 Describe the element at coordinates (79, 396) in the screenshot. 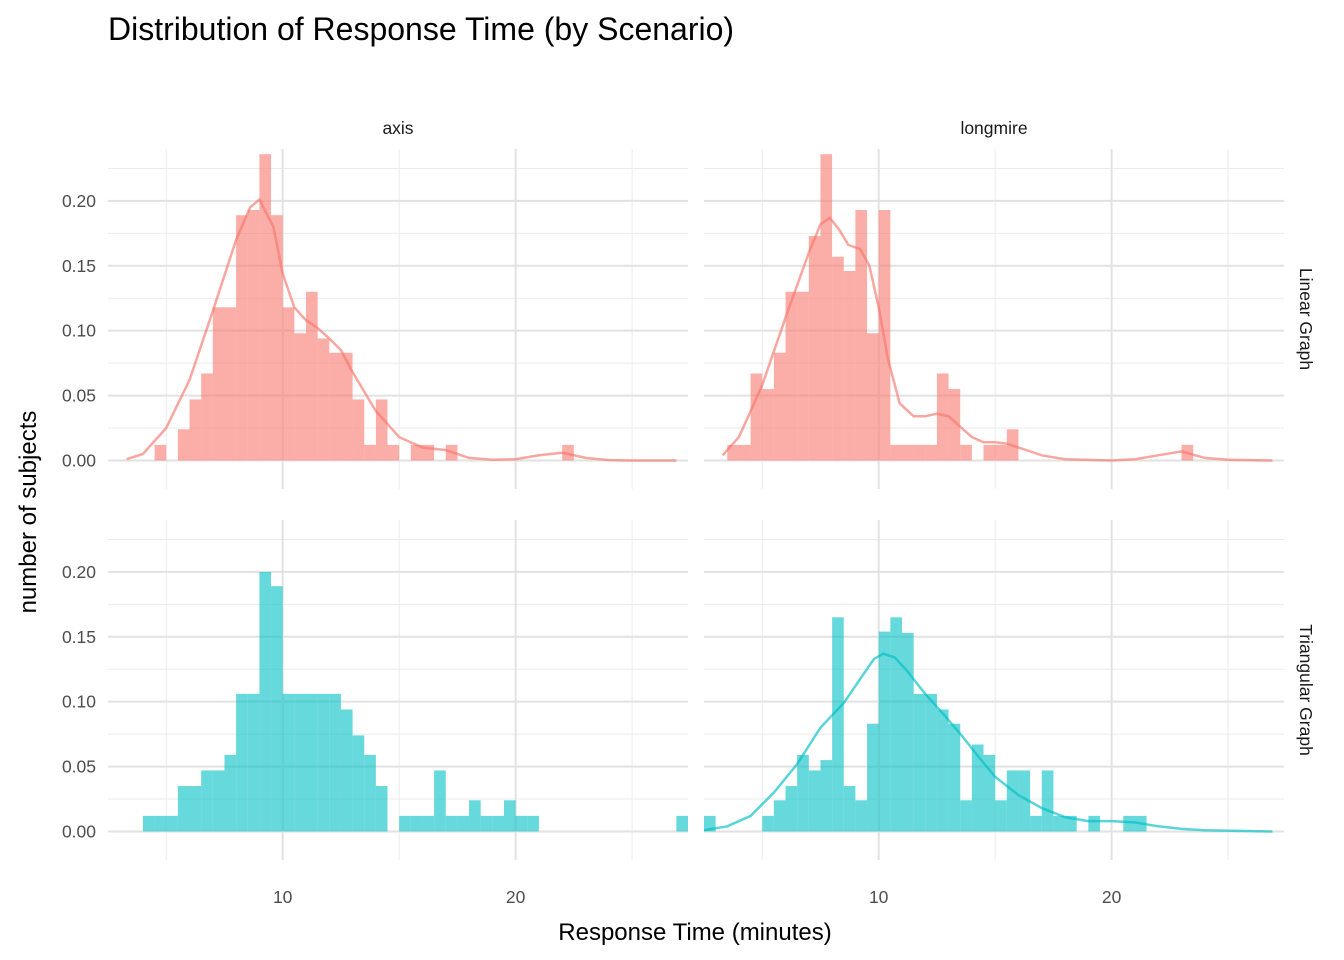

I see `y-tick-label: 0.05` at that location.